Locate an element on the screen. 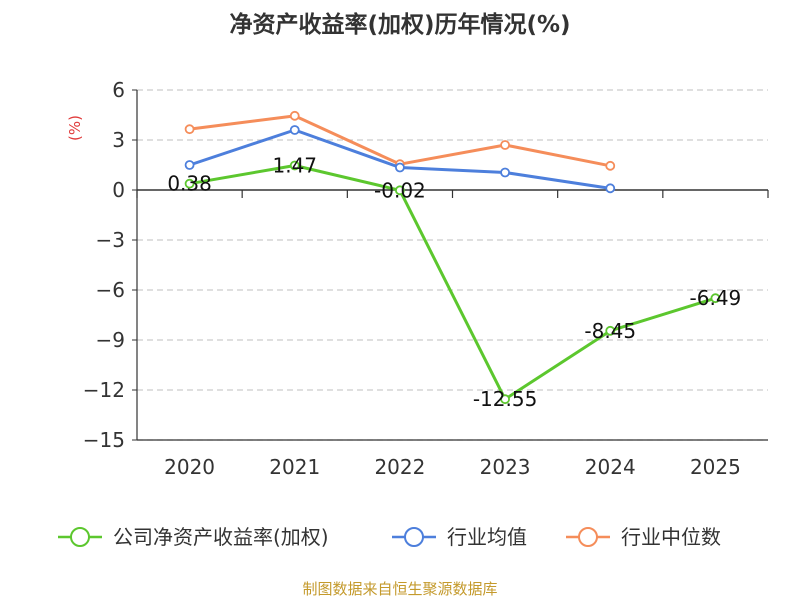 The width and height of the screenshot is (800, 600). x-tick-label: 2023 is located at coordinates (505, 467).